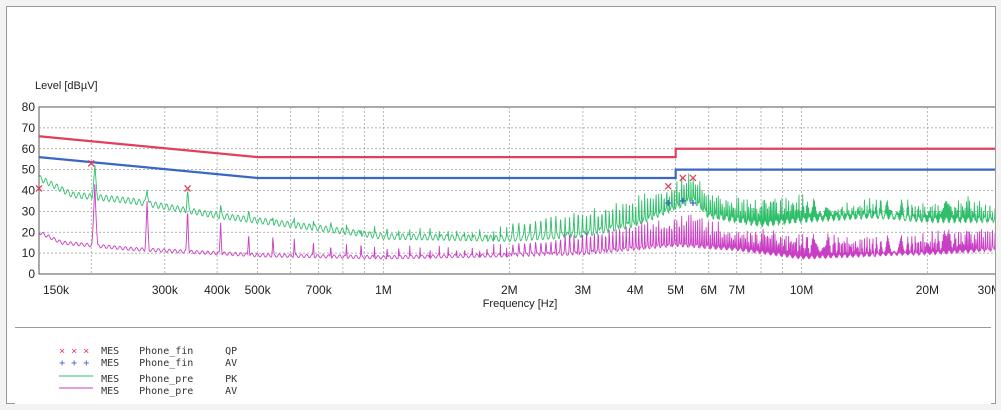  I want to click on legend-symbol-x-markers: × × ×, so click(74, 351).